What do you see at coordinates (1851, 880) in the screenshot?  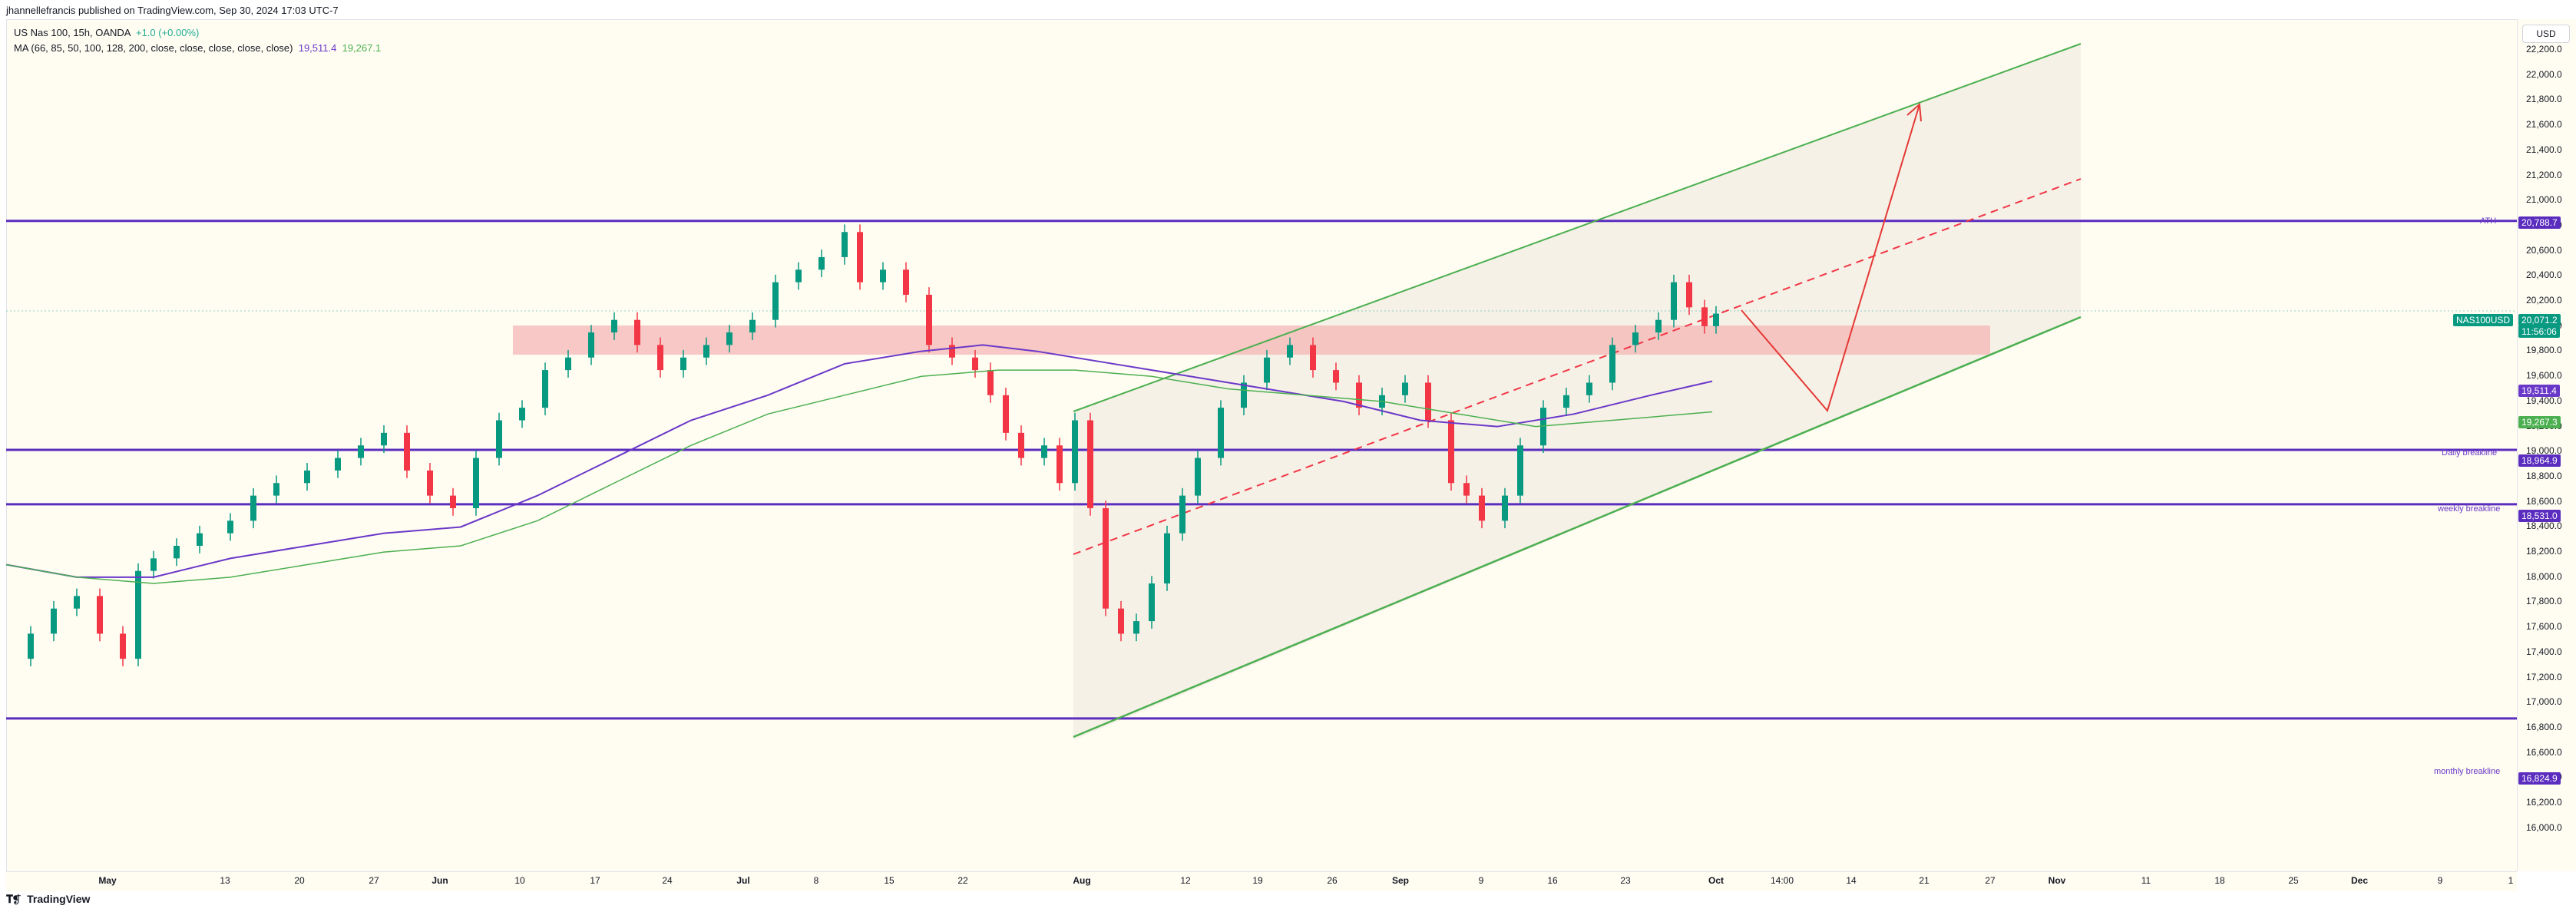 I see `x-tick: 14` at bounding box center [1851, 880].